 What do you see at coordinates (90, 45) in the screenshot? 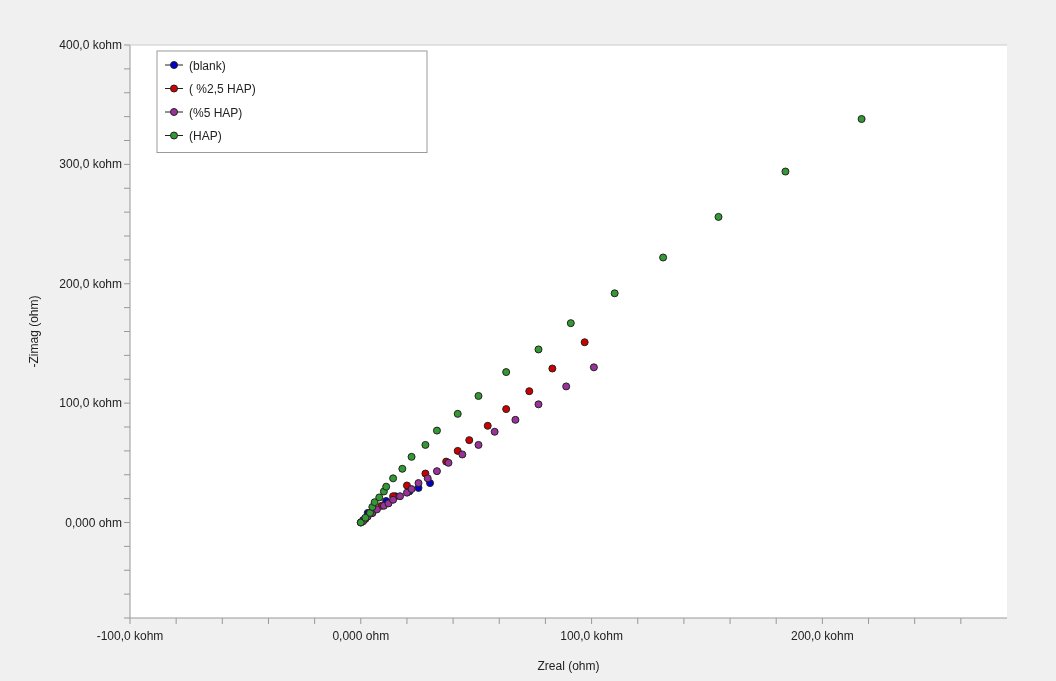
I see `y-tick-label: 400,0 kohm` at bounding box center [90, 45].